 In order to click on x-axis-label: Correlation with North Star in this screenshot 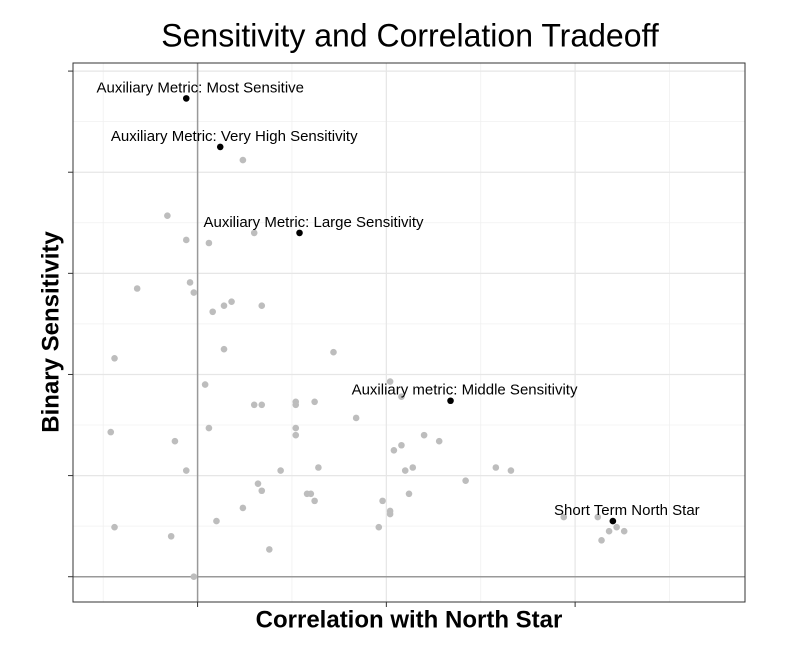, I will do `click(409, 619)`.